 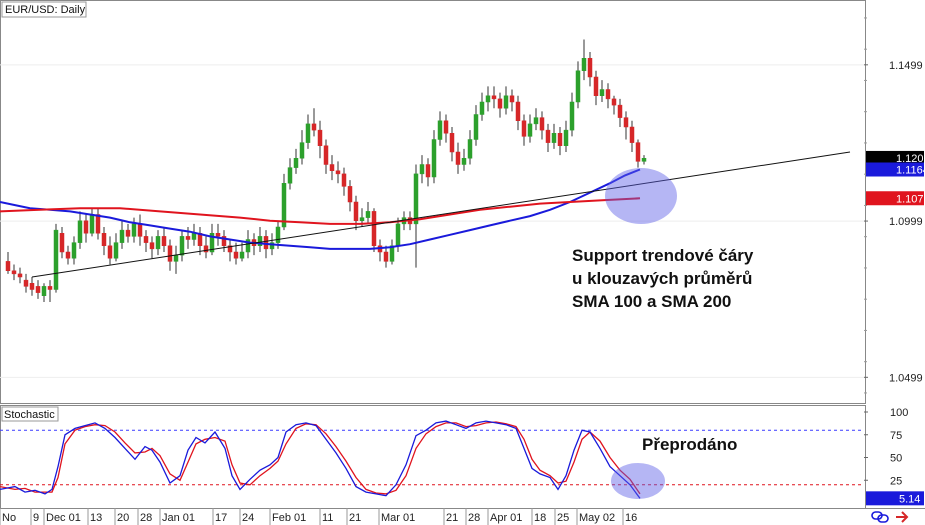 I want to click on support-annotation-line-2: u klouzavých průměrů, so click(x=662, y=278).